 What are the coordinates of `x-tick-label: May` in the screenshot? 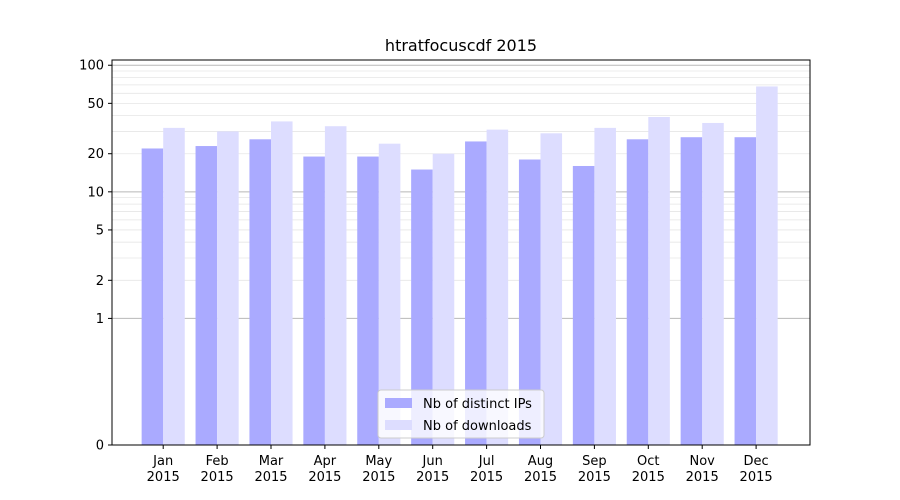 It's located at (378, 461).